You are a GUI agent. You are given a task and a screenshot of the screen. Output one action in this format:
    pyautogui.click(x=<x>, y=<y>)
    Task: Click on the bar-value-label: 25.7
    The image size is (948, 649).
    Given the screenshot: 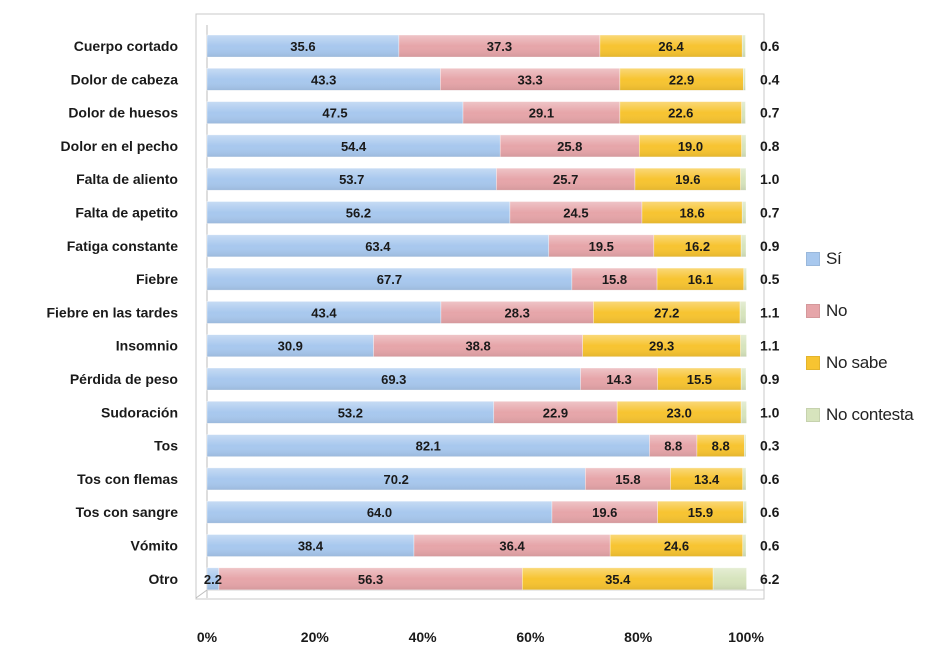 What is the action you would take?
    pyautogui.click(x=565, y=179)
    